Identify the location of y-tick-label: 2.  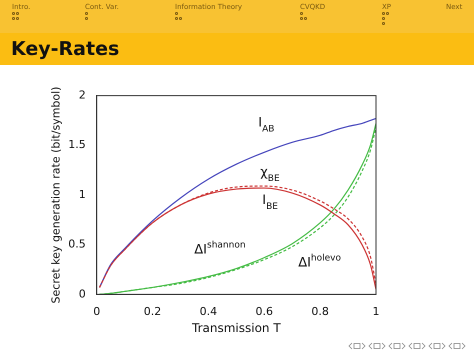
(82, 95).